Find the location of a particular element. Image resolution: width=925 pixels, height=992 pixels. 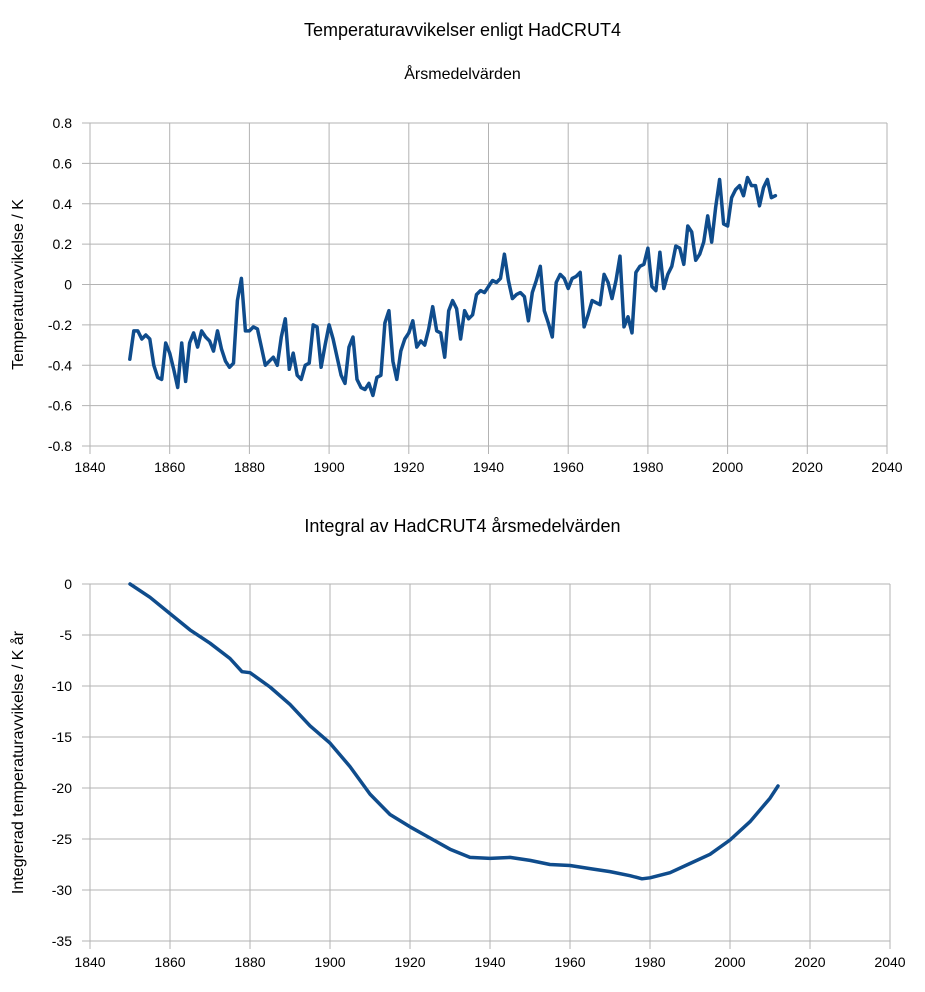

chart1-ytick-label: 0.2 is located at coordinates (63, 244).